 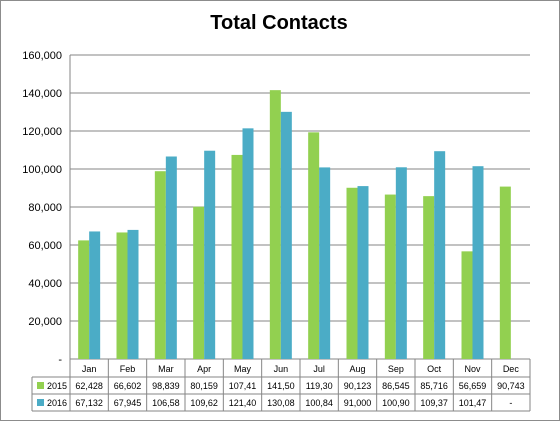 What do you see at coordinates (472, 369) in the screenshot?
I see `x-tick-label: Nov` at bounding box center [472, 369].